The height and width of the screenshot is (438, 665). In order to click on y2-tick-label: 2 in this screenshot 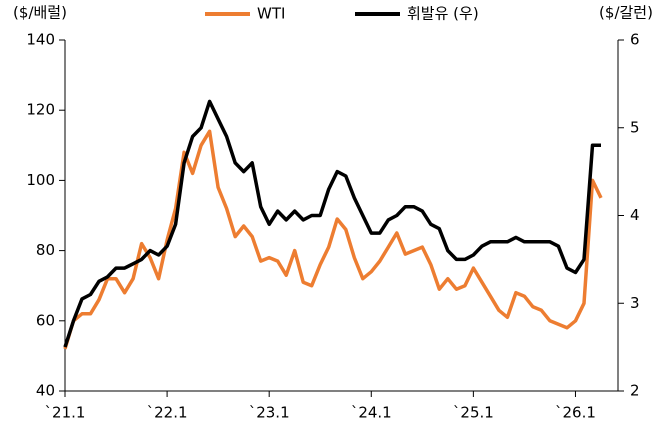, I will do `click(635, 391)`.